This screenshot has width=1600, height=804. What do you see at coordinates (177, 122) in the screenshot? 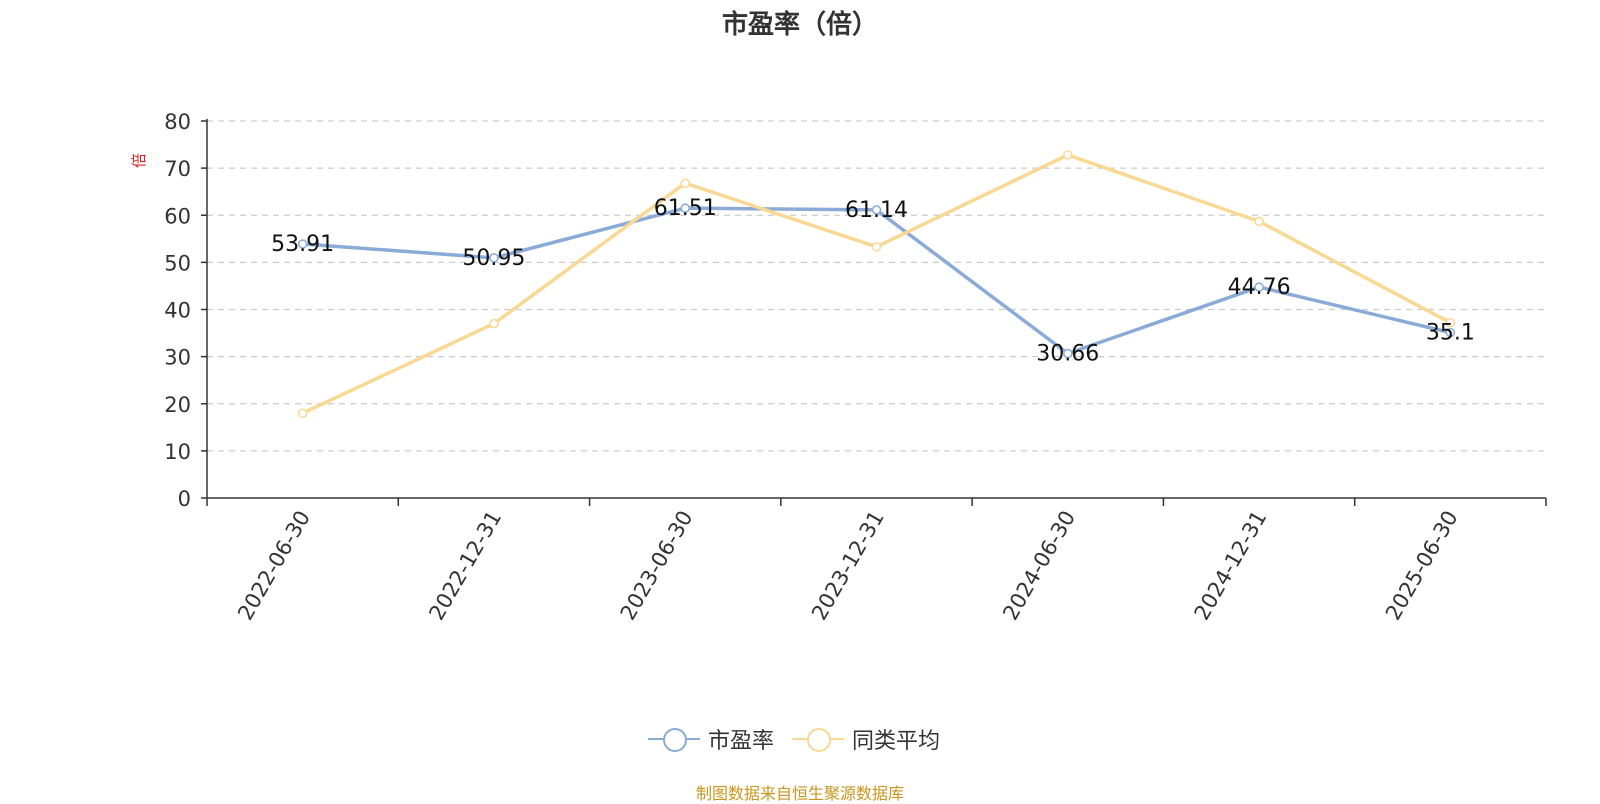
I see `y-tick-label: 80` at bounding box center [177, 122].